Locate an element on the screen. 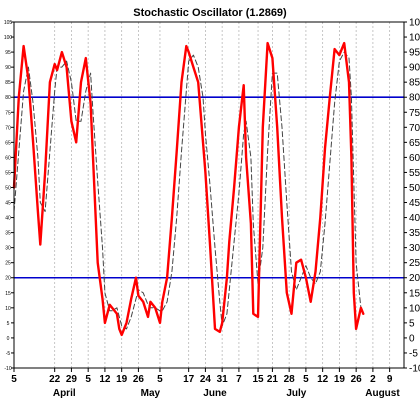 This screenshot has width=420, height=400. y-tick-label-right: 10 is located at coordinates (414, 308).